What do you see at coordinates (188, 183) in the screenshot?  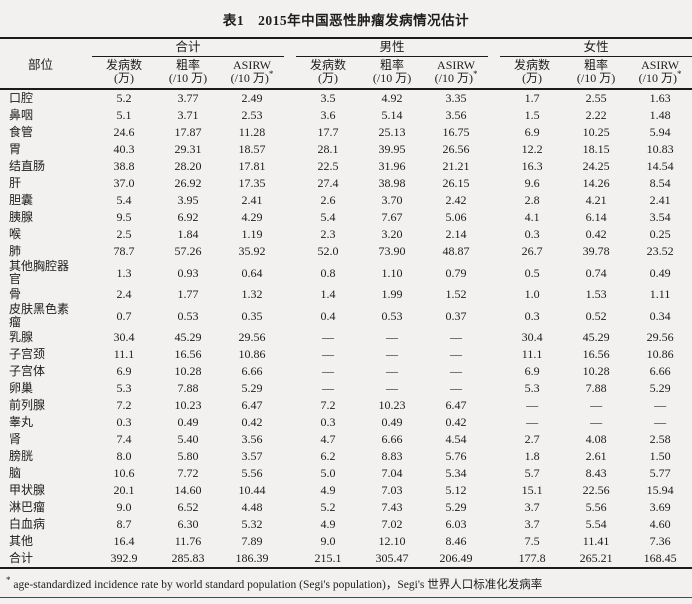 I see `value-cell: 26.92` at bounding box center [188, 183].